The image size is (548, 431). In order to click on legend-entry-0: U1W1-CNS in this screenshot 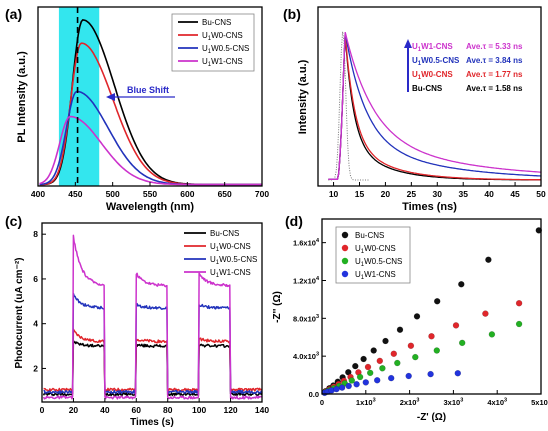, I will do `click(432, 47)`.